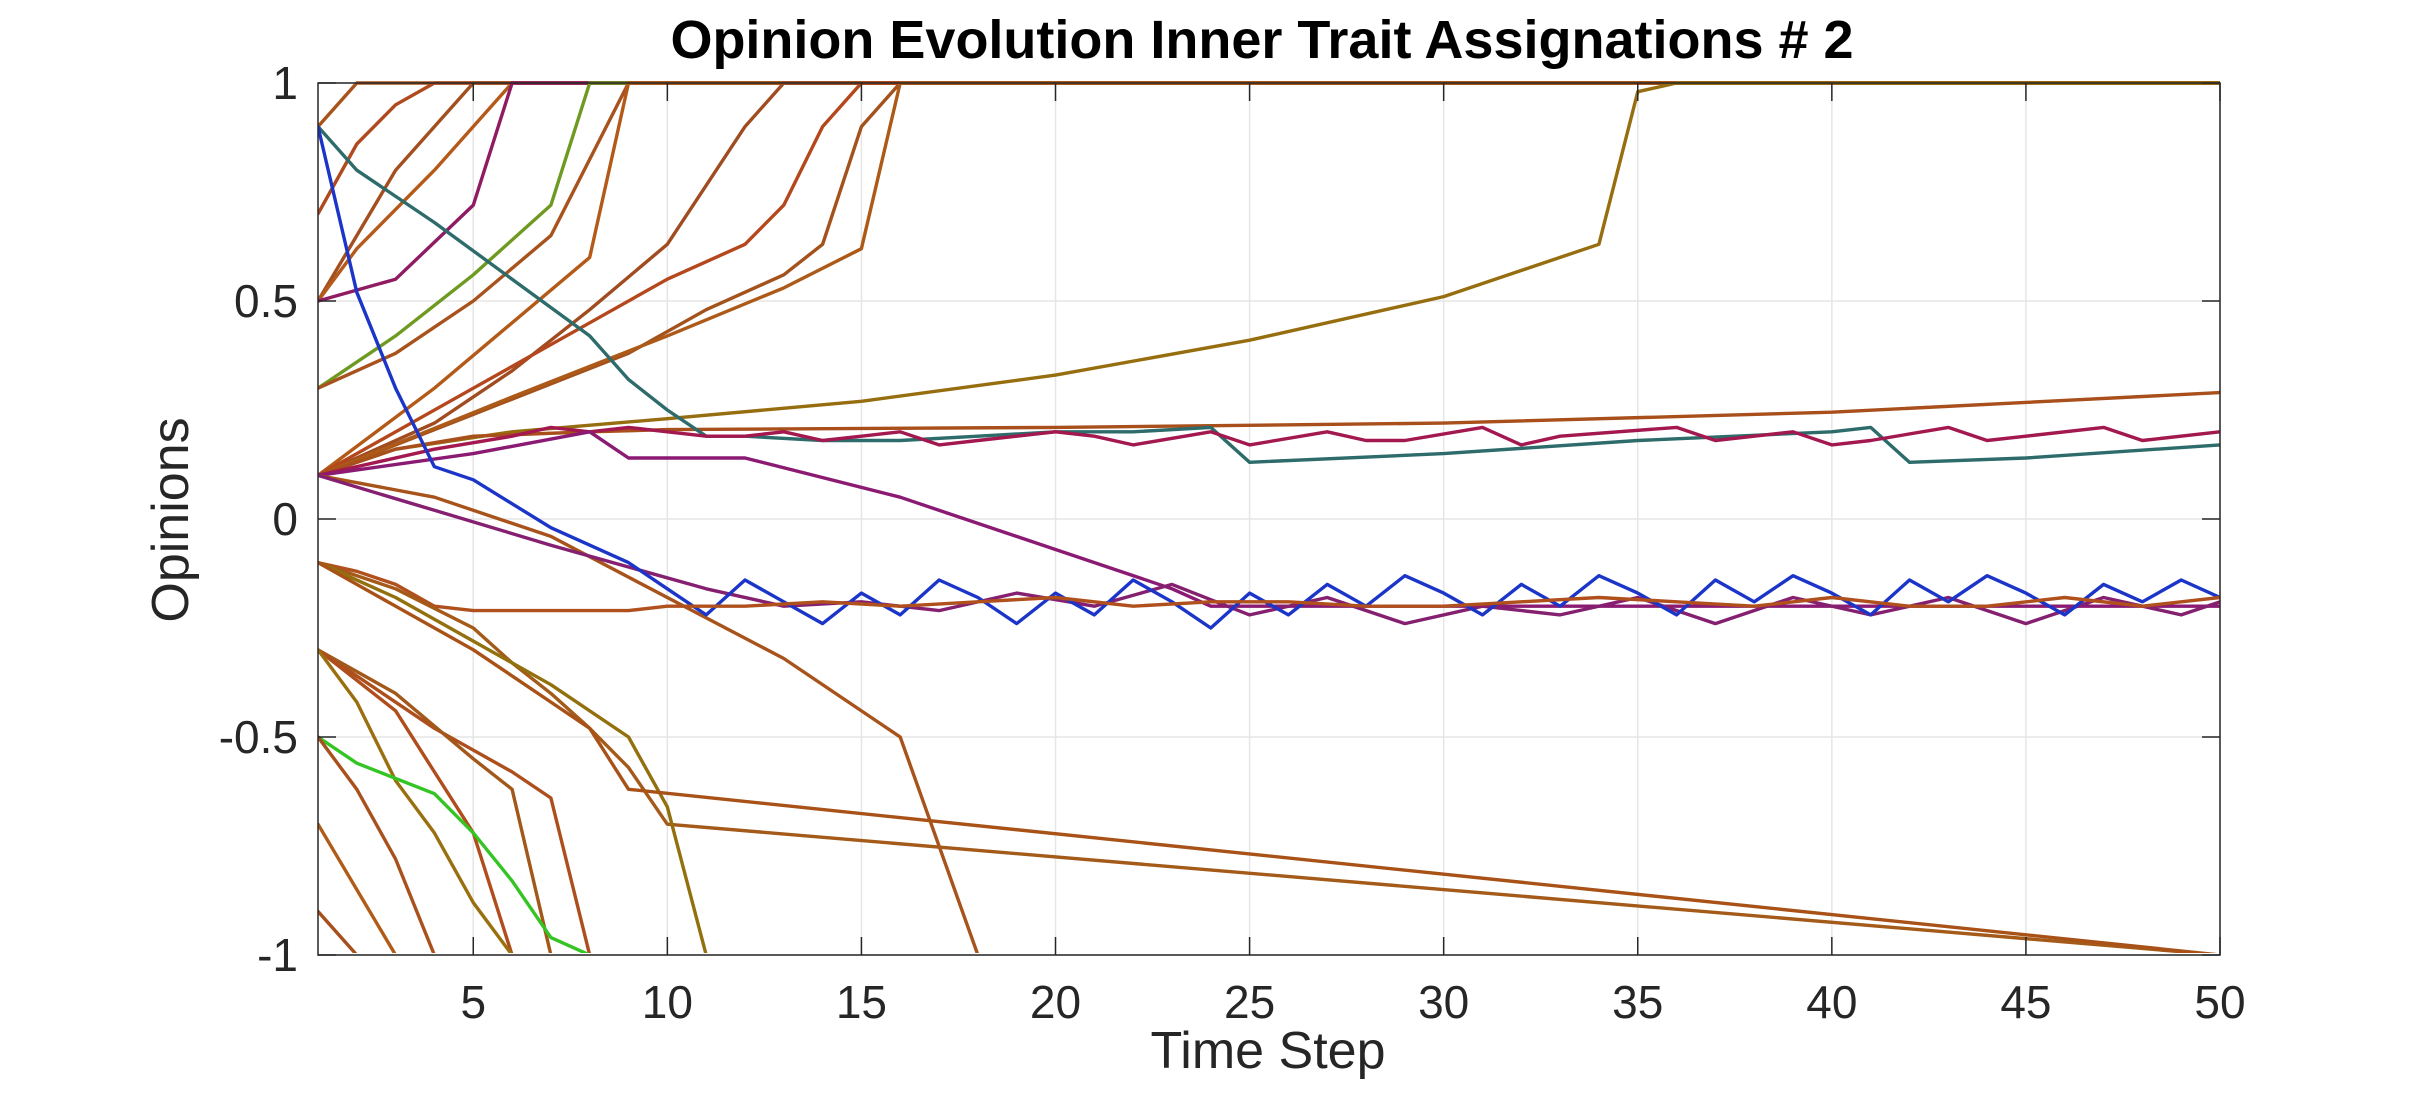 This screenshot has height=1094, width=2425. Describe the element at coordinates (1443, 1002) in the screenshot. I see `x-tick-label: 30` at that location.